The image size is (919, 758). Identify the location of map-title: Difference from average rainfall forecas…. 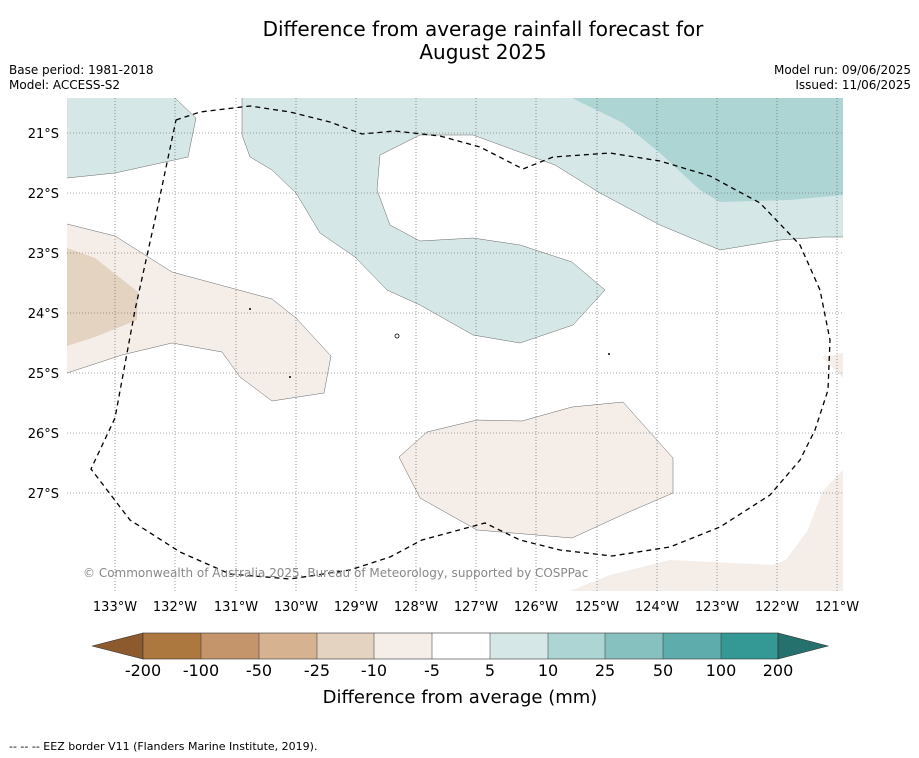
(459, 41).